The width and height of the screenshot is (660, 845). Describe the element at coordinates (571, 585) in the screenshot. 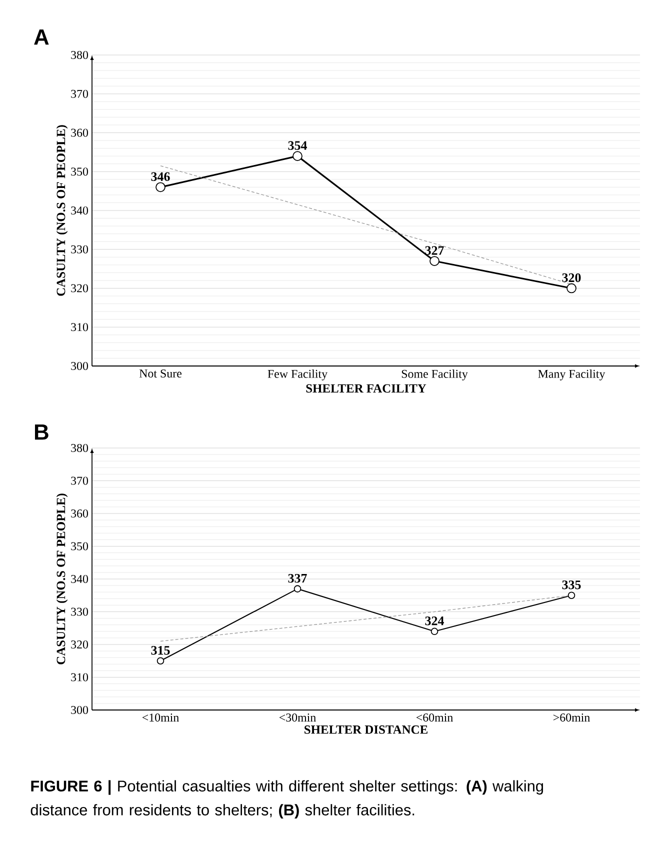

I see `data-label: 335` at that location.